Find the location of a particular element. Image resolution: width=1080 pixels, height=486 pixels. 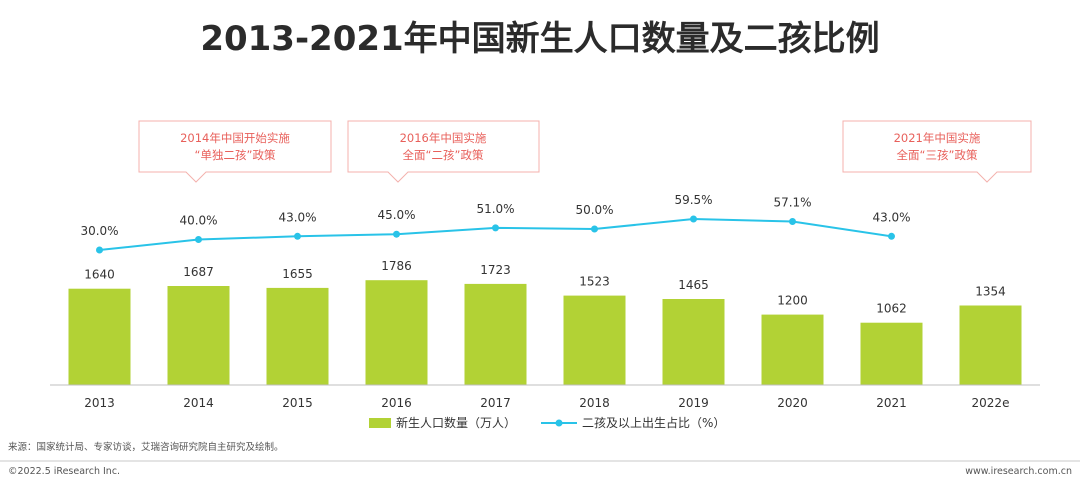

bar-2018 is located at coordinates (594, 340).